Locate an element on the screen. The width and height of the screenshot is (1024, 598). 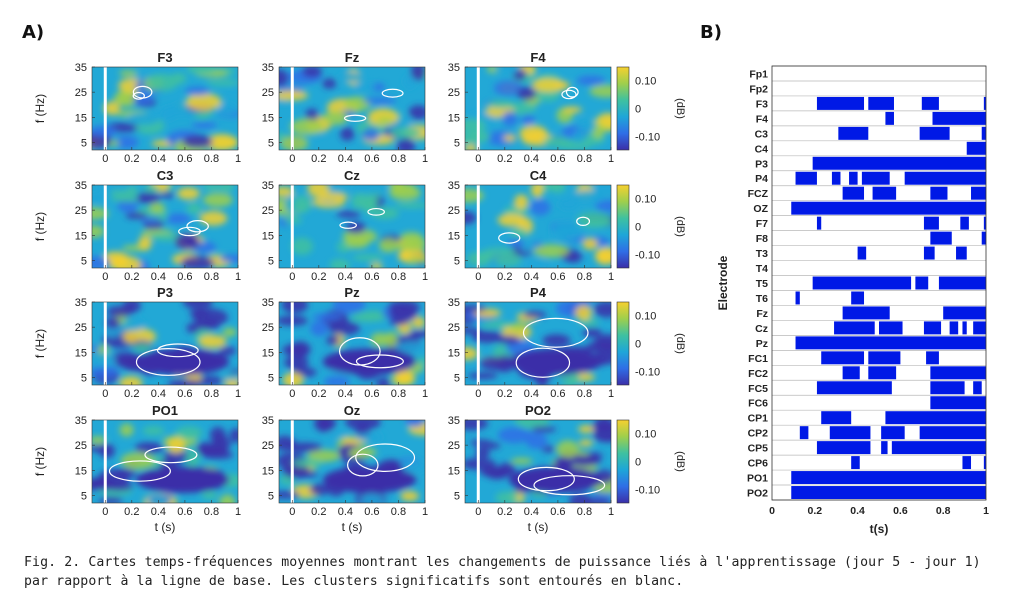
x-tick-label: 0.2 is located at coordinates (504, 159).